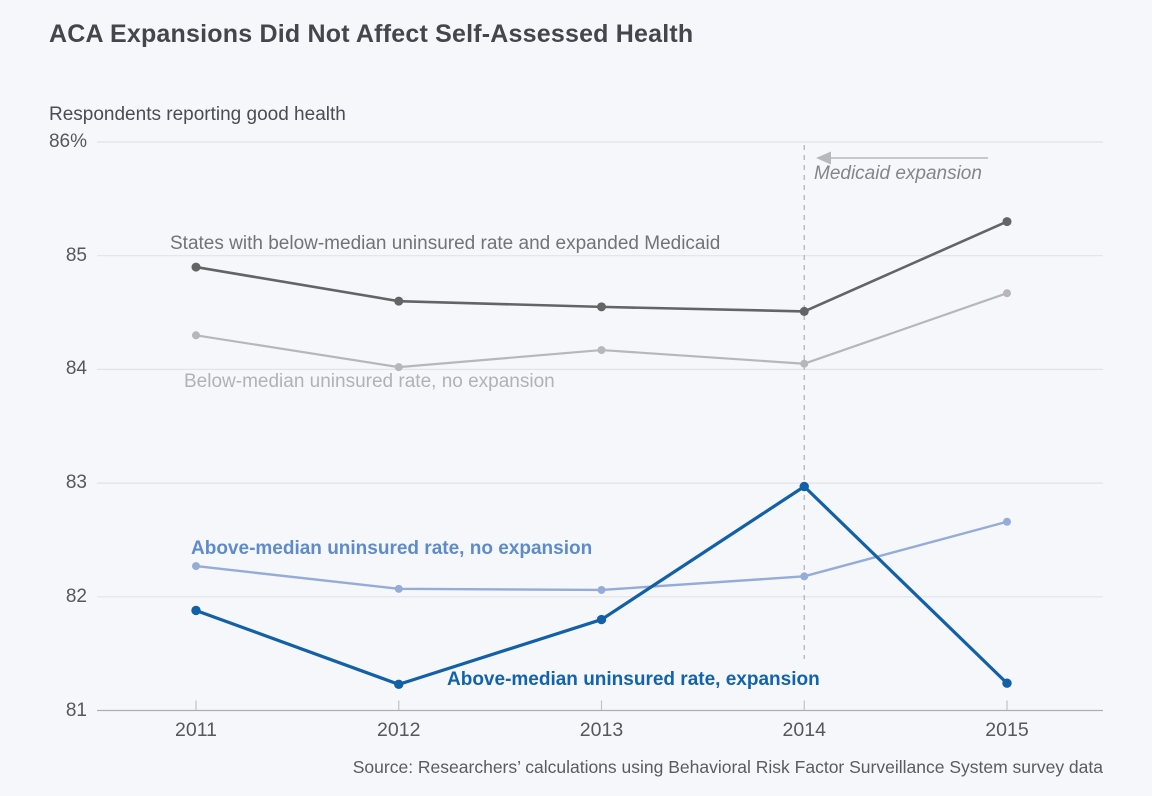  I want to click on y-tick-label-82: 82, so click(76, 596).